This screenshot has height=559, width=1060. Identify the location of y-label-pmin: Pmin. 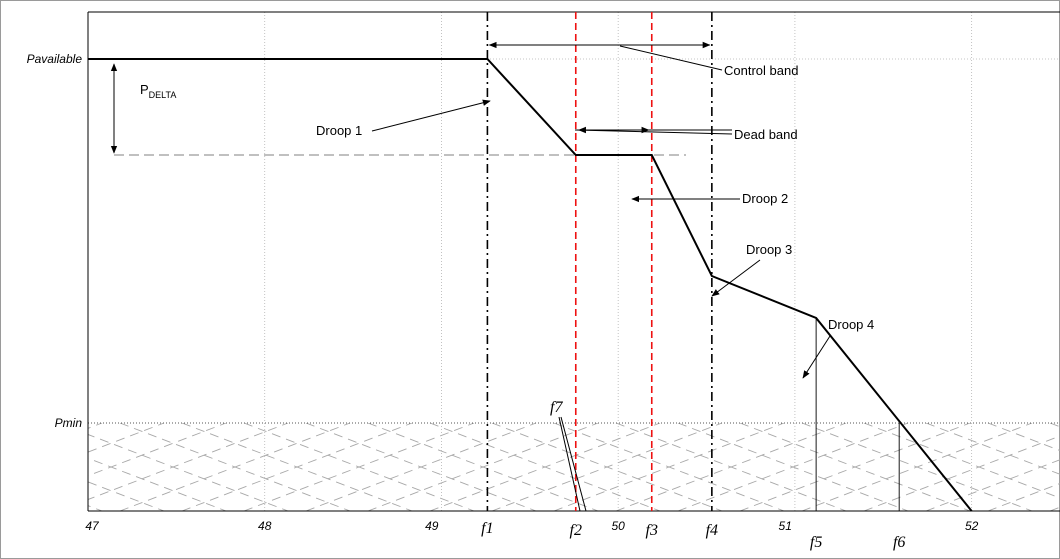
(69, 423).